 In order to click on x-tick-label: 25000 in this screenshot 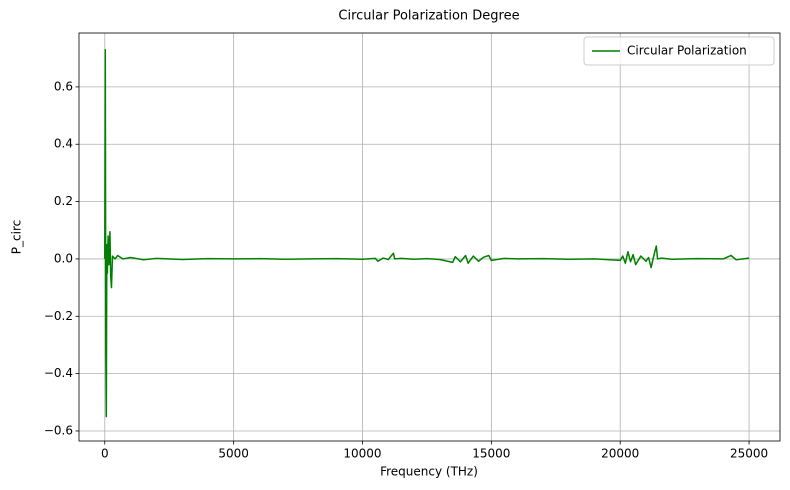, I will do `click(749, 454)`.